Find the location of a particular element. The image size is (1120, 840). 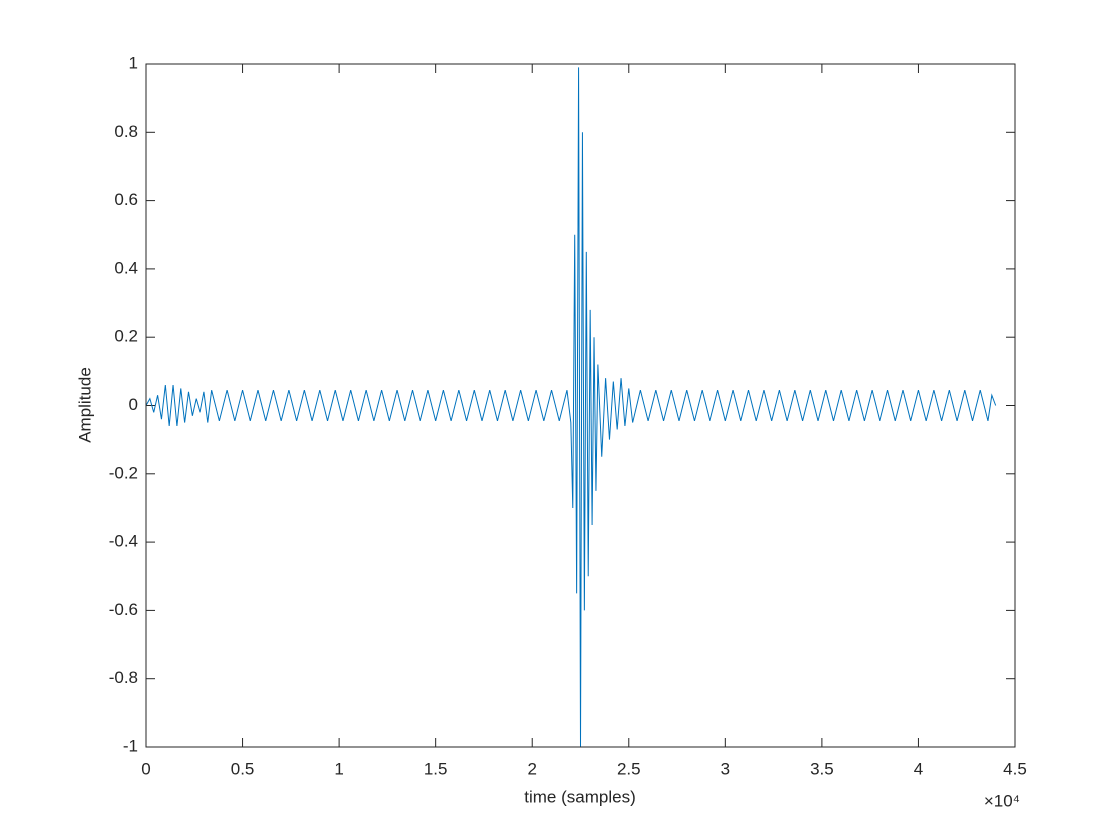

y-tick-label: 0.4 is located at coordinates (126, 267).